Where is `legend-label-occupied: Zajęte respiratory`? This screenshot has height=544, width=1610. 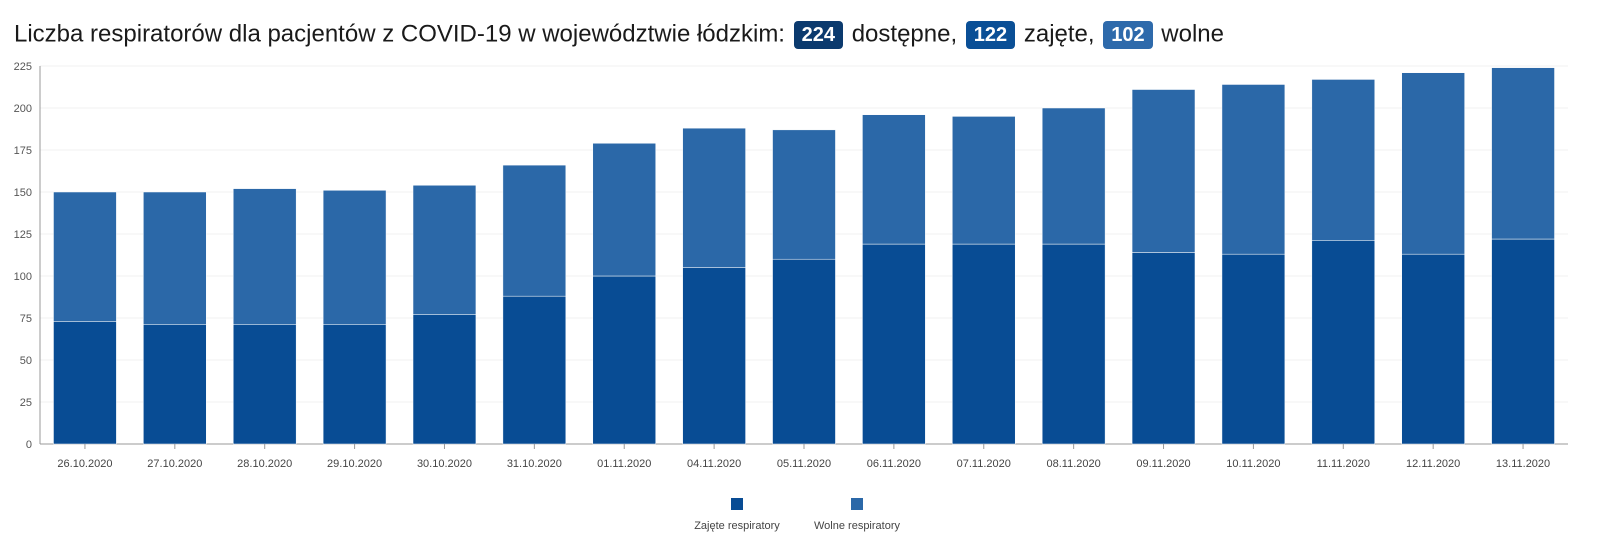
legend-label-occupied: Zajęte respiratory is located at coordinates (737, 526).